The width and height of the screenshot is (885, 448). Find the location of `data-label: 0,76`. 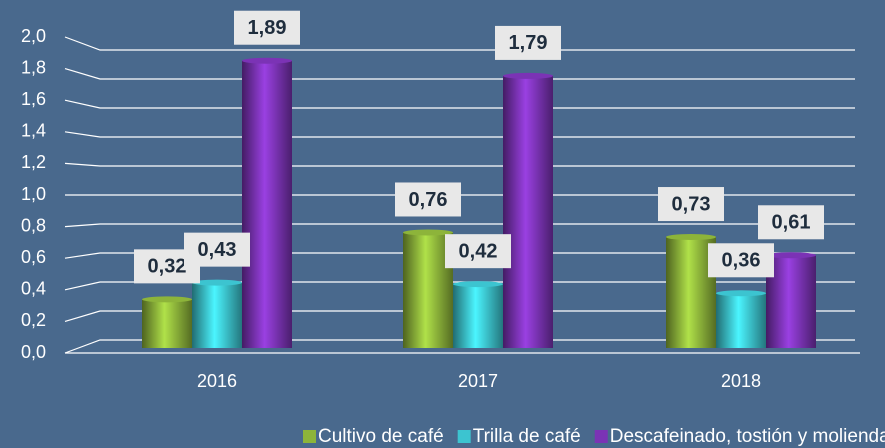

data-label: 0,76 is located at coordinates (428, 200).